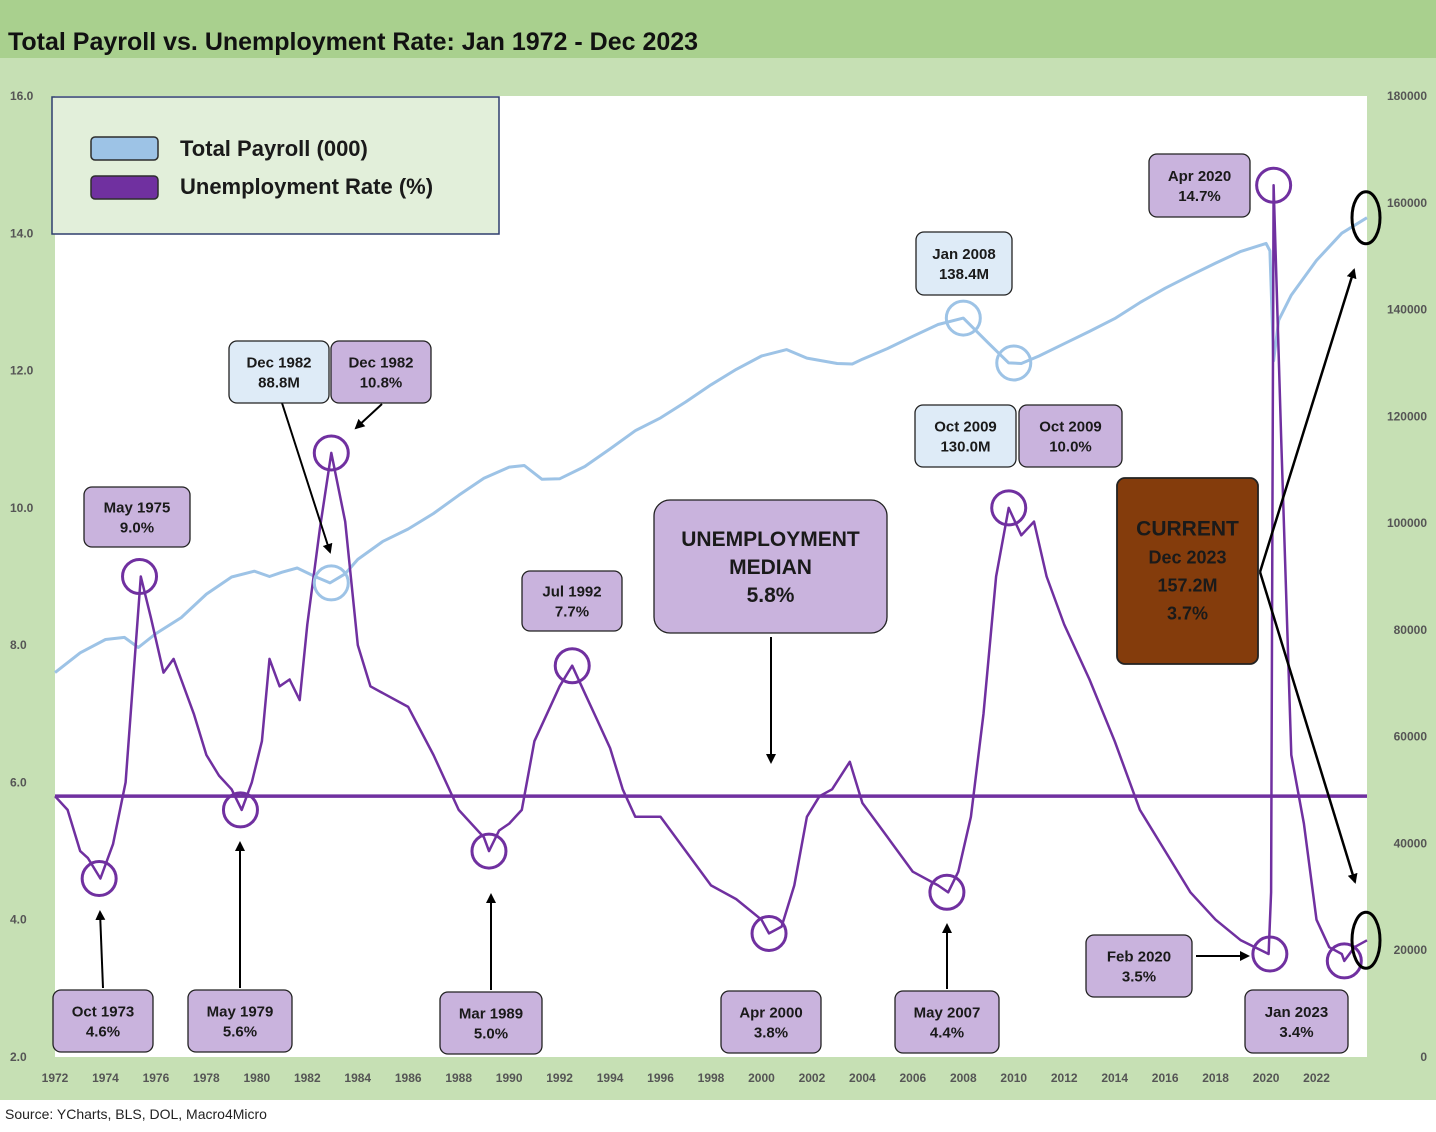 The image size is (1436, 1132). Describe the element at coordinates (136, 1114) in the screenshot. I see `source-note: Source: YCharts, BLS, DOL, Macro4Micro` at that location.